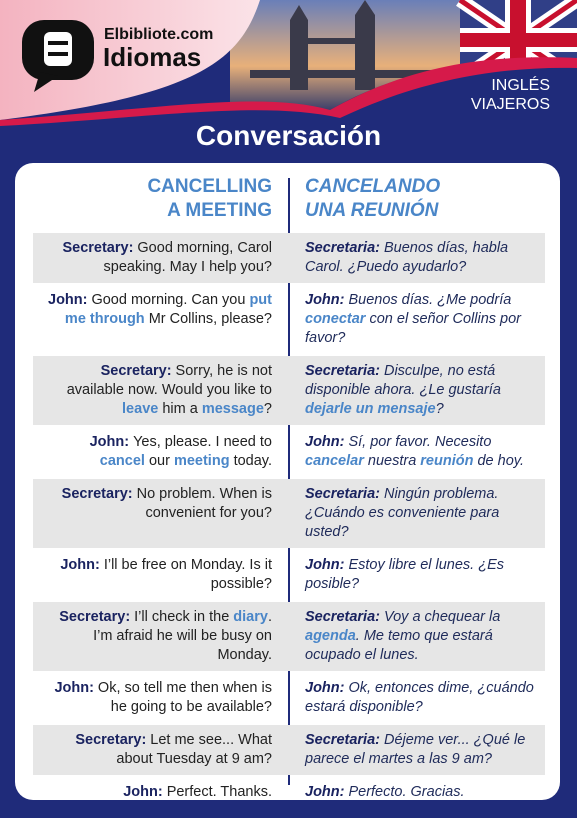 The height and width of the screenshot is (818, 577). What do you see at coordinates (187, 574) in the screenshot?
I see `text: I’ll be free on Monday. Is it possible?` at bounding box center [187, 574].